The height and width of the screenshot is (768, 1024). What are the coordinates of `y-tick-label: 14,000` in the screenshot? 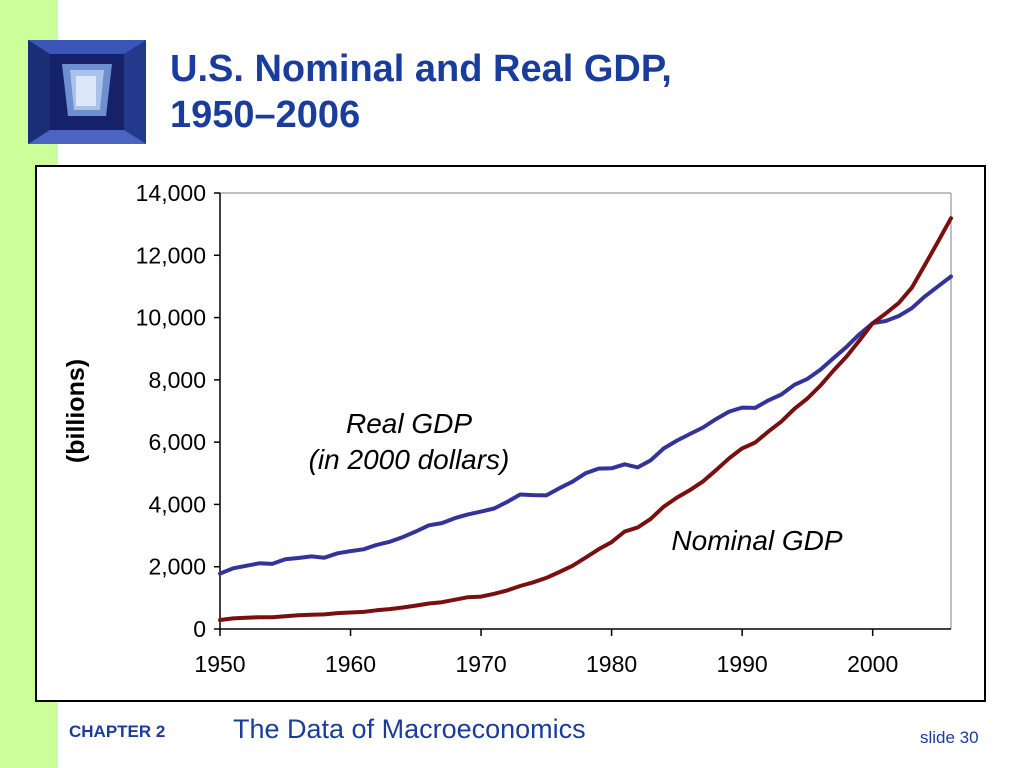 It's located at (171, 193).